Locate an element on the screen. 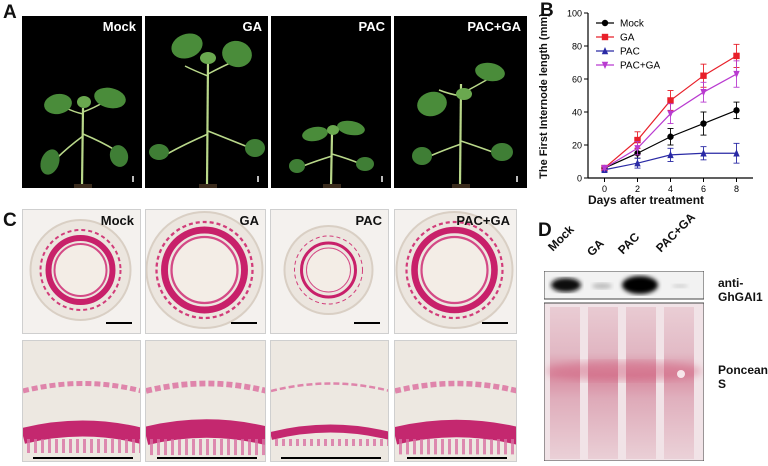  band-mock is located at coordinates (566, 285).